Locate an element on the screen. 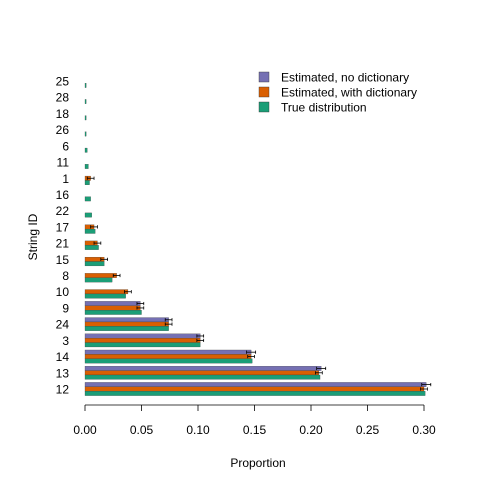 The height and width of the screenshot is (485, 485). y-axis-label: String ID is located at coordinates (33, 236).